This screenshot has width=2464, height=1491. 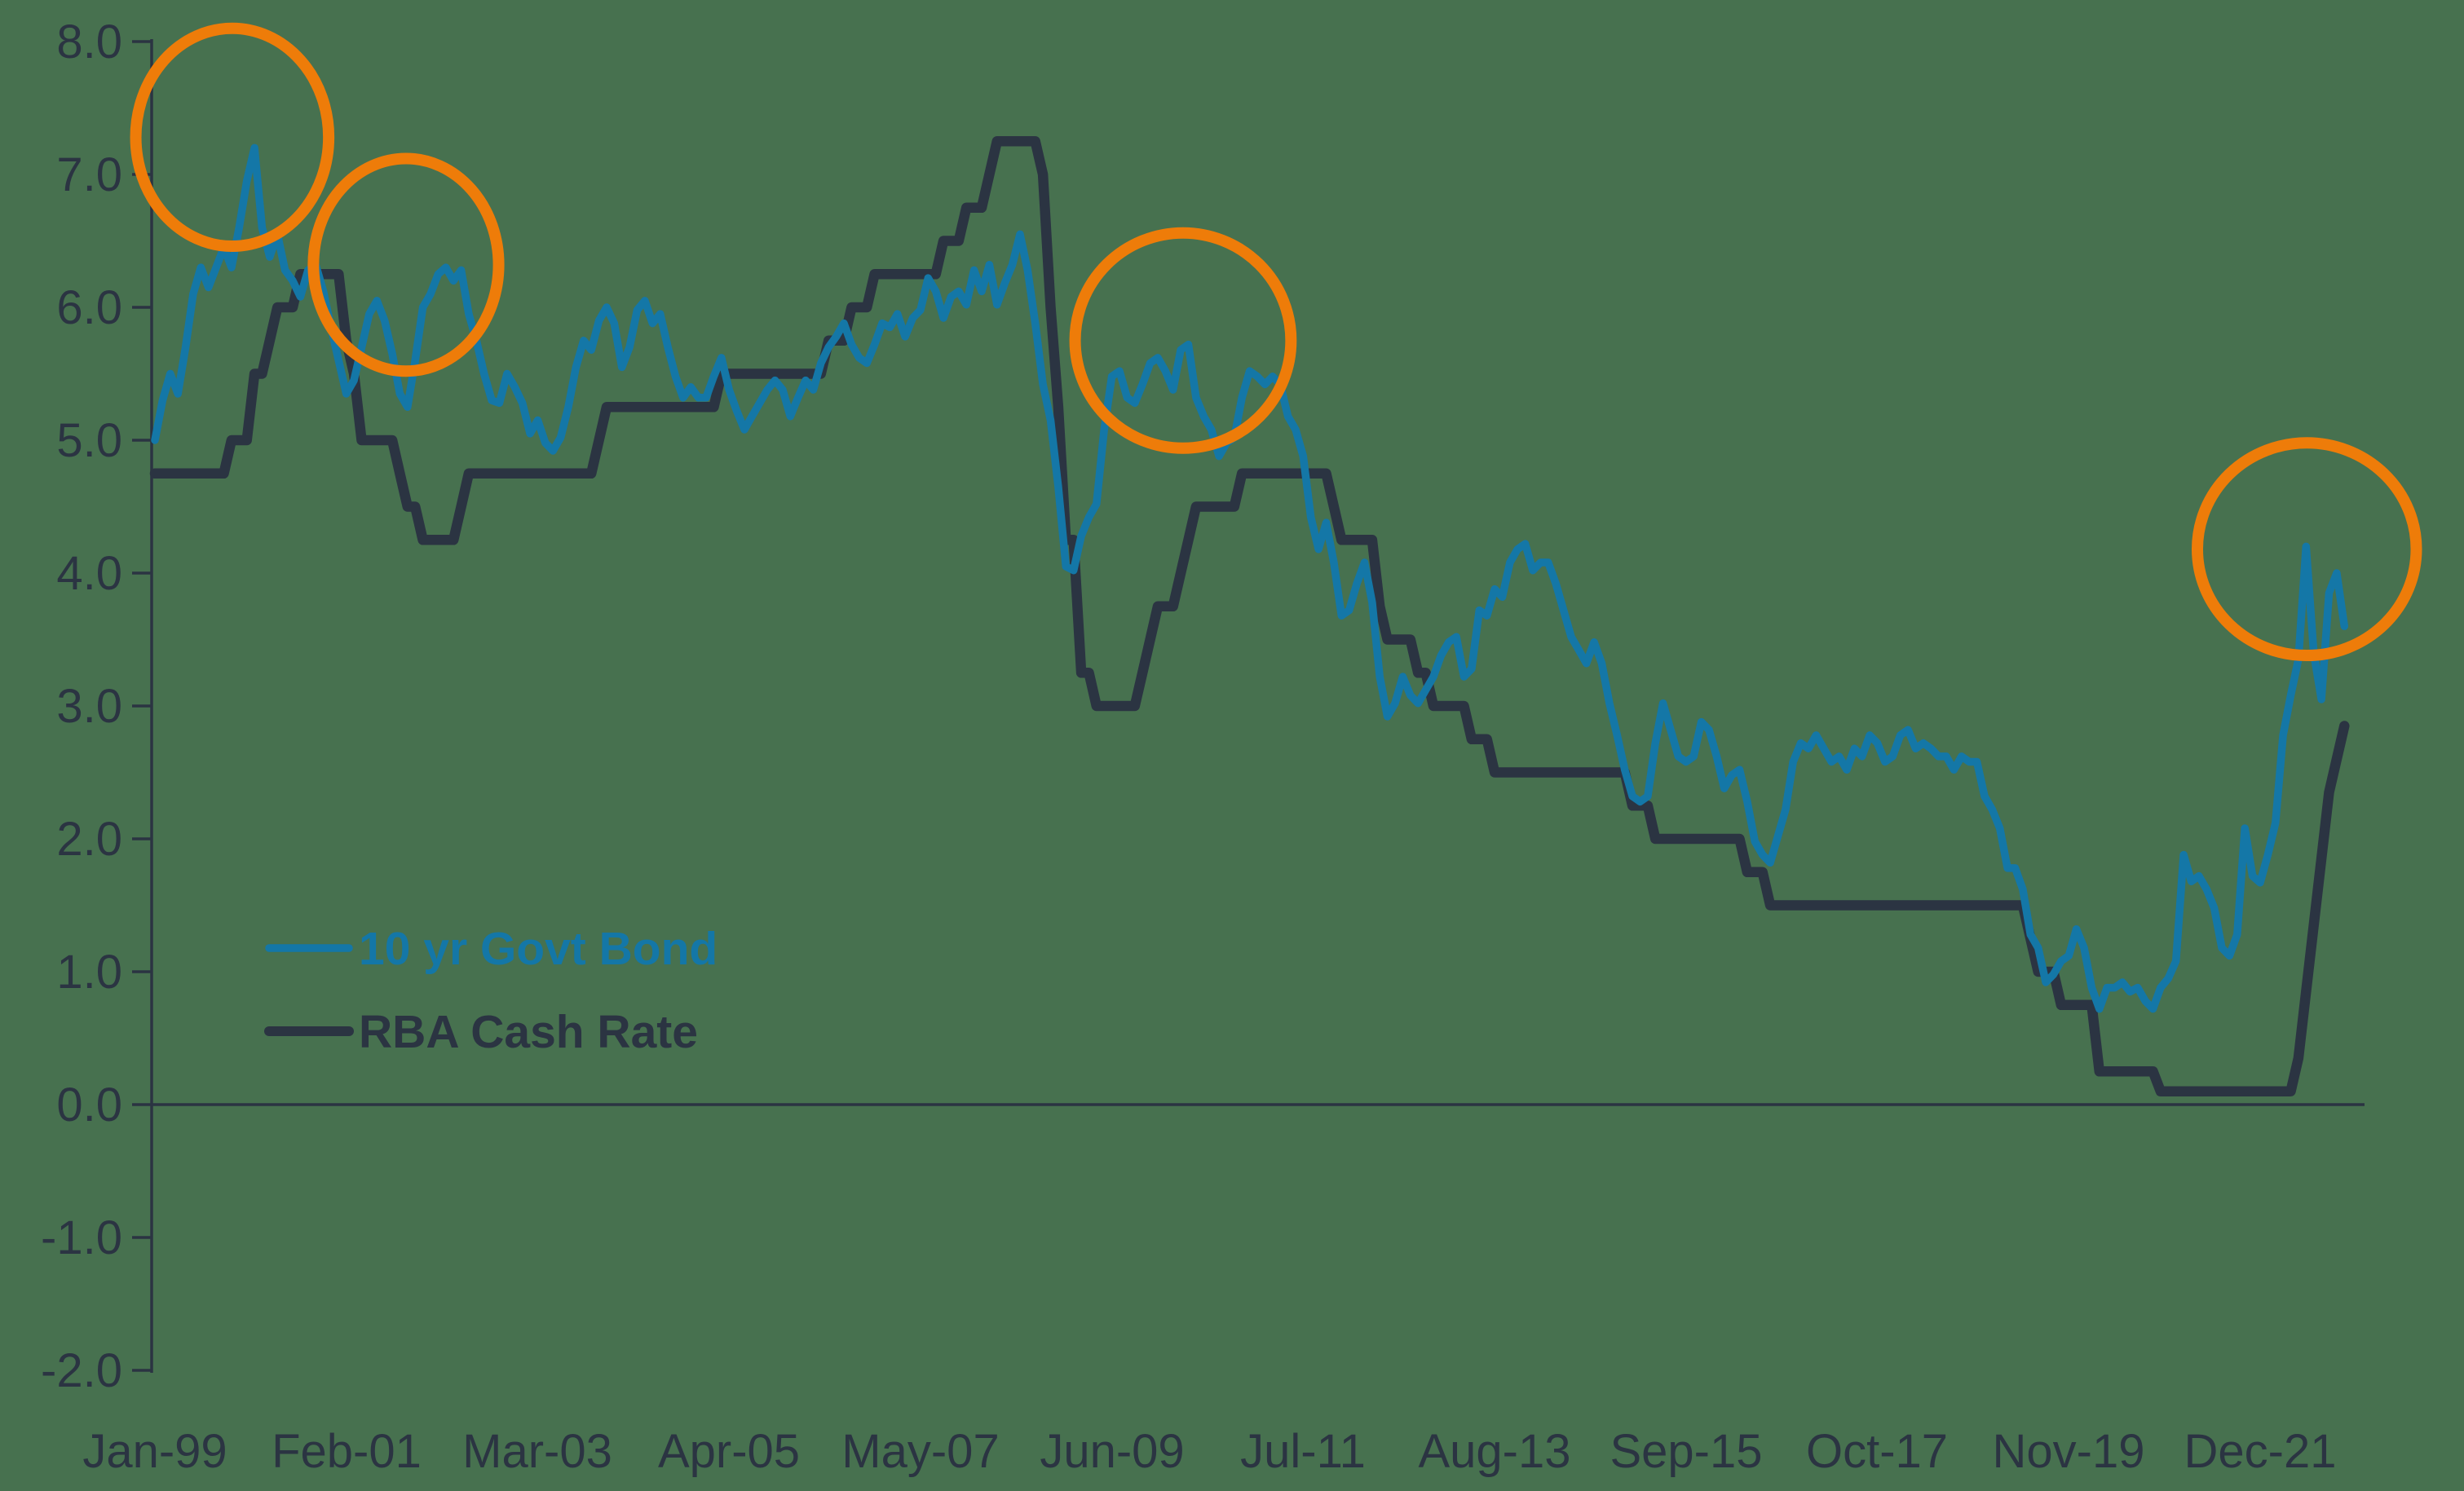 What do you see at coordinates (232, 137) in the screenshot?
I see `highlight-circle-2000-peak` at bounding box center [232, 137].